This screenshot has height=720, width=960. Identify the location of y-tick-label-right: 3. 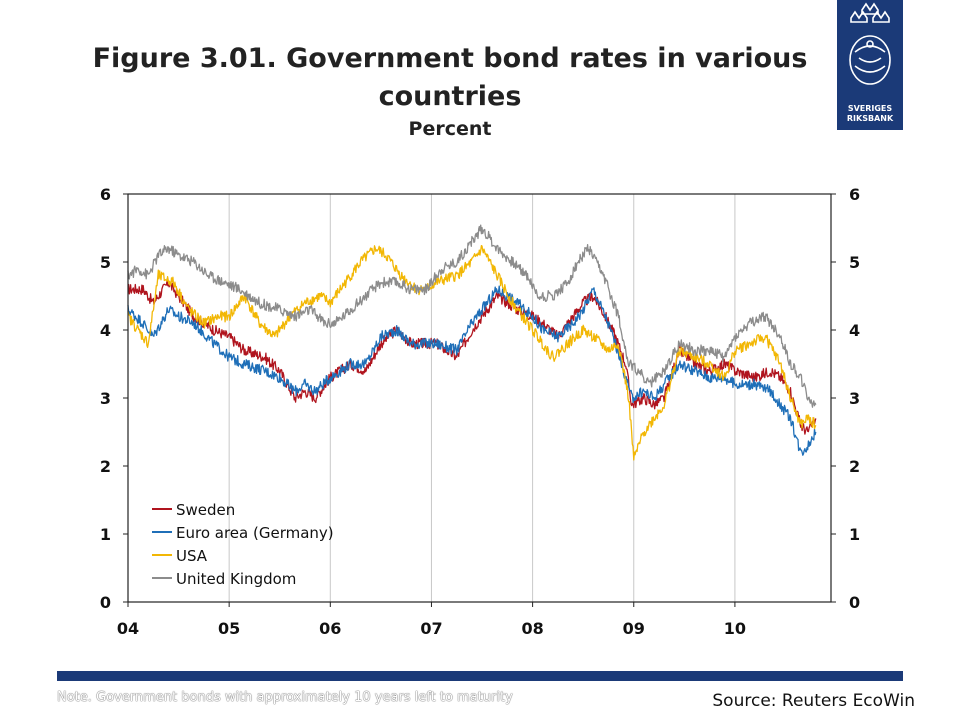
(854, 398).